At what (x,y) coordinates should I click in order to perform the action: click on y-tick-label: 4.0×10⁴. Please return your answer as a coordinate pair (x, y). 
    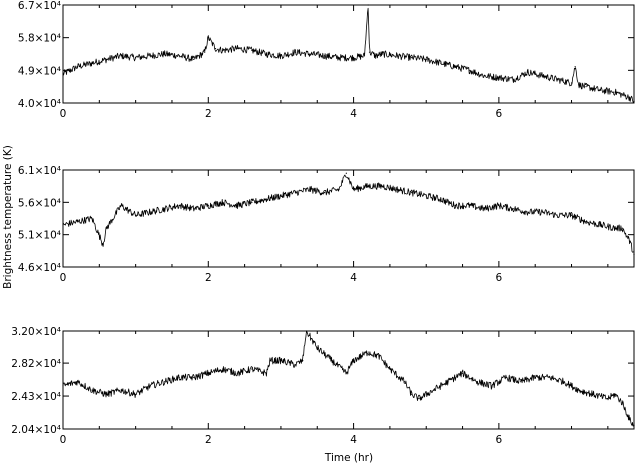
    Looking at the image, I should click on (39, 104).